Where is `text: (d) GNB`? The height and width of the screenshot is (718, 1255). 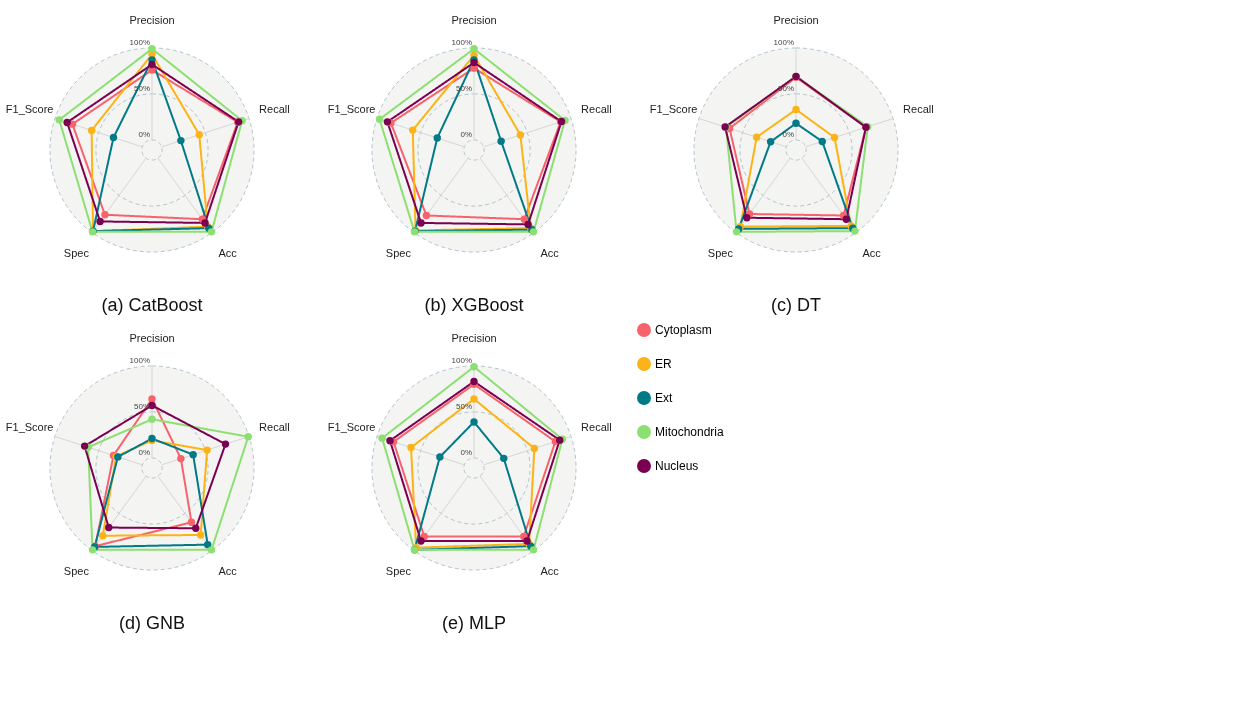 text: (d) GNB is located at coordinates (152, 623).